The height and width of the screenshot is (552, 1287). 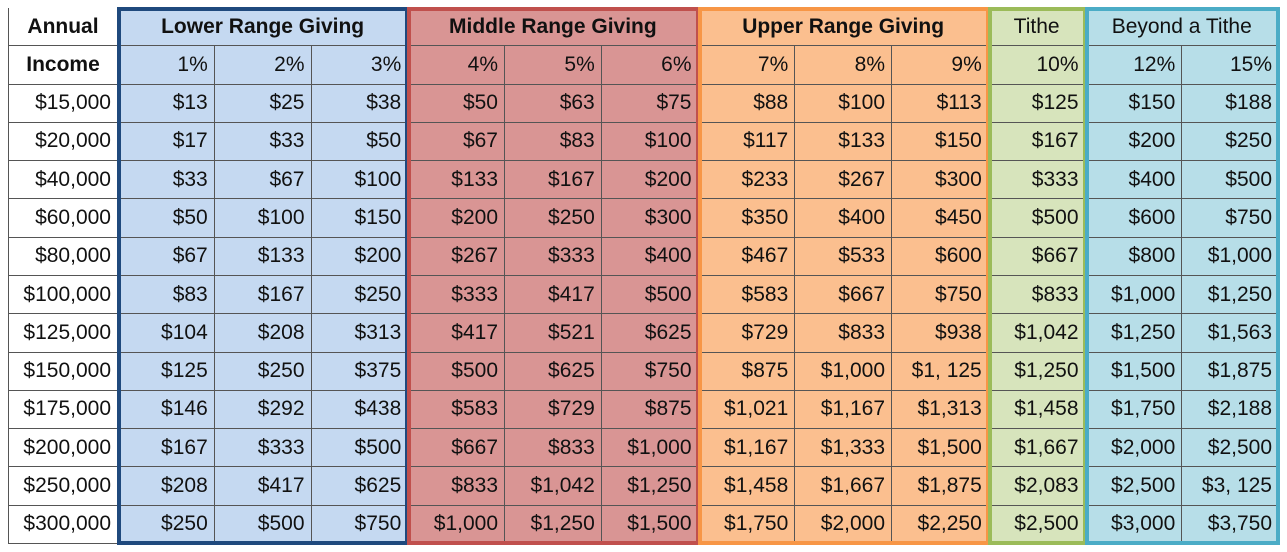 What do you see at coordinates (940, 180) in the screenshot?
I see `amount-cell: $300` at bounding box center [940, 180].